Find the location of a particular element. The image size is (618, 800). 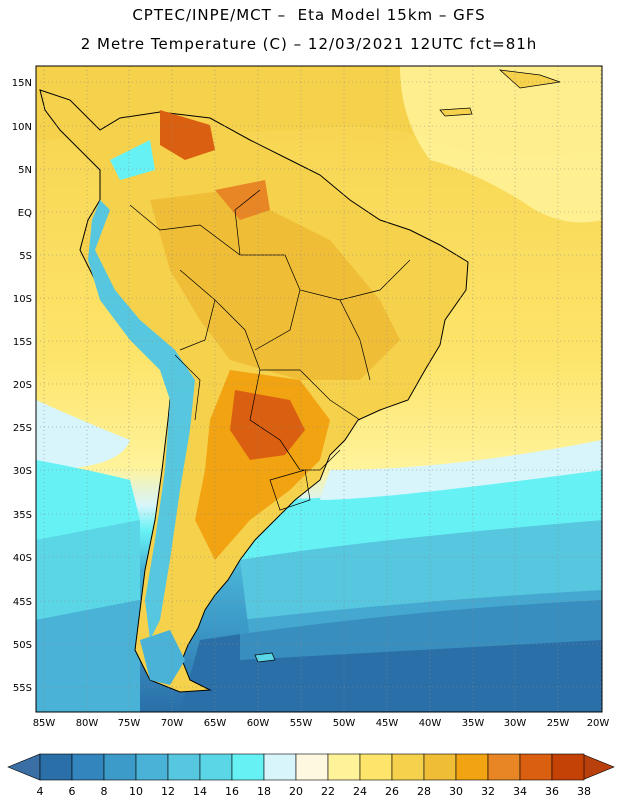

lat-label: 20S is located at coordinates (22, 385).